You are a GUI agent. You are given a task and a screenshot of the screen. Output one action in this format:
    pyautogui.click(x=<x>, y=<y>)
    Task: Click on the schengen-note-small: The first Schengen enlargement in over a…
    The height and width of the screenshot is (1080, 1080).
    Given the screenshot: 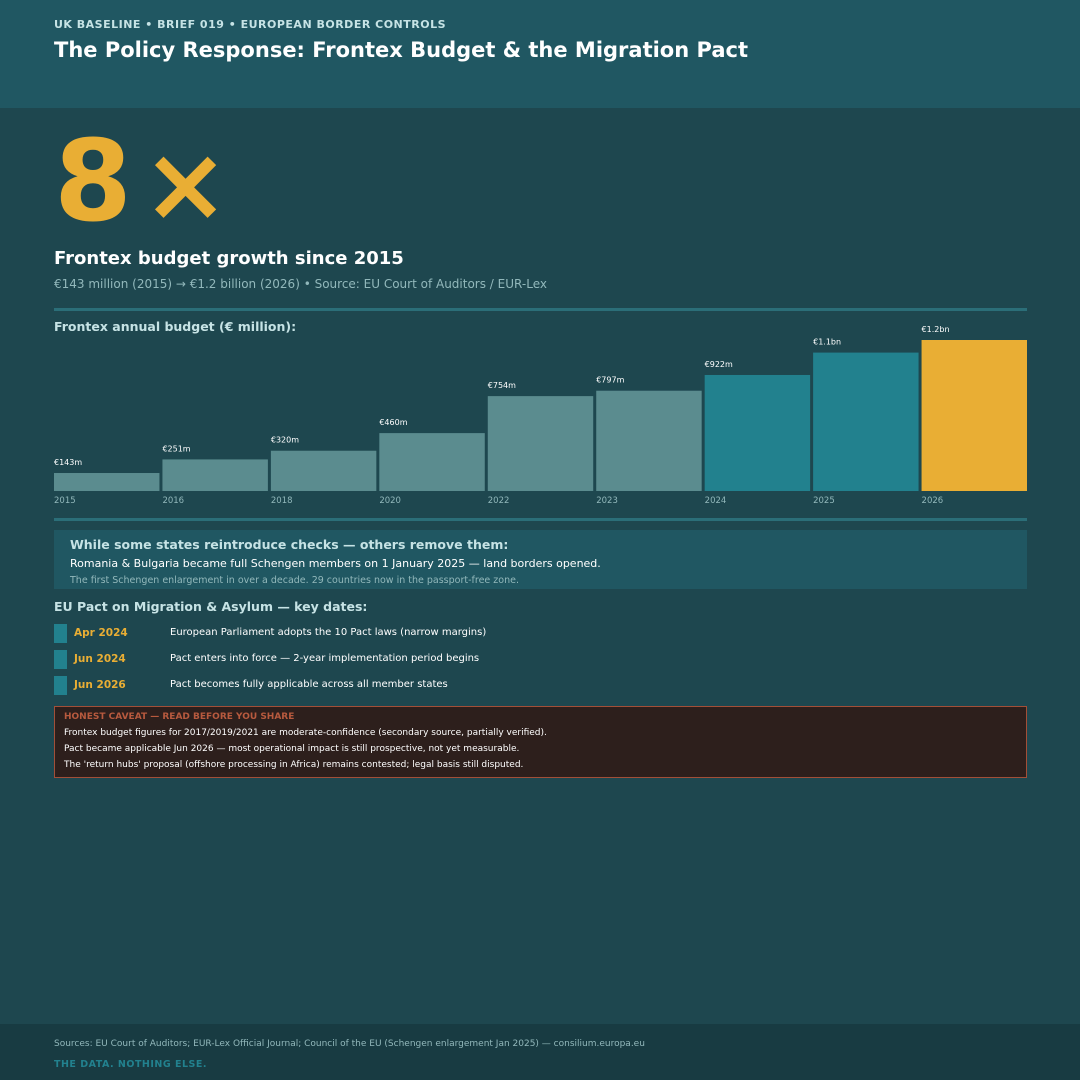 What is the action you would take?
    pyautogui.click(x=294, y=580)
    